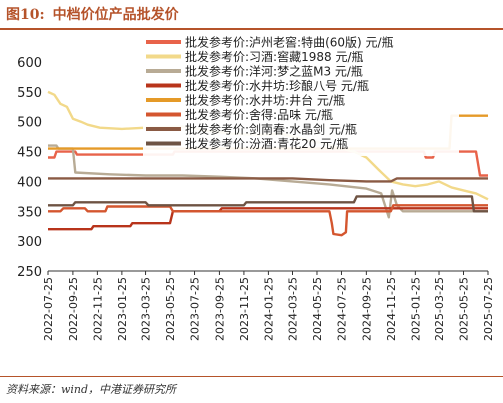 The width and height of the screenshot is (503, 403). I want to click on x-tick-label: 2024-11-25, so click(391, 309).